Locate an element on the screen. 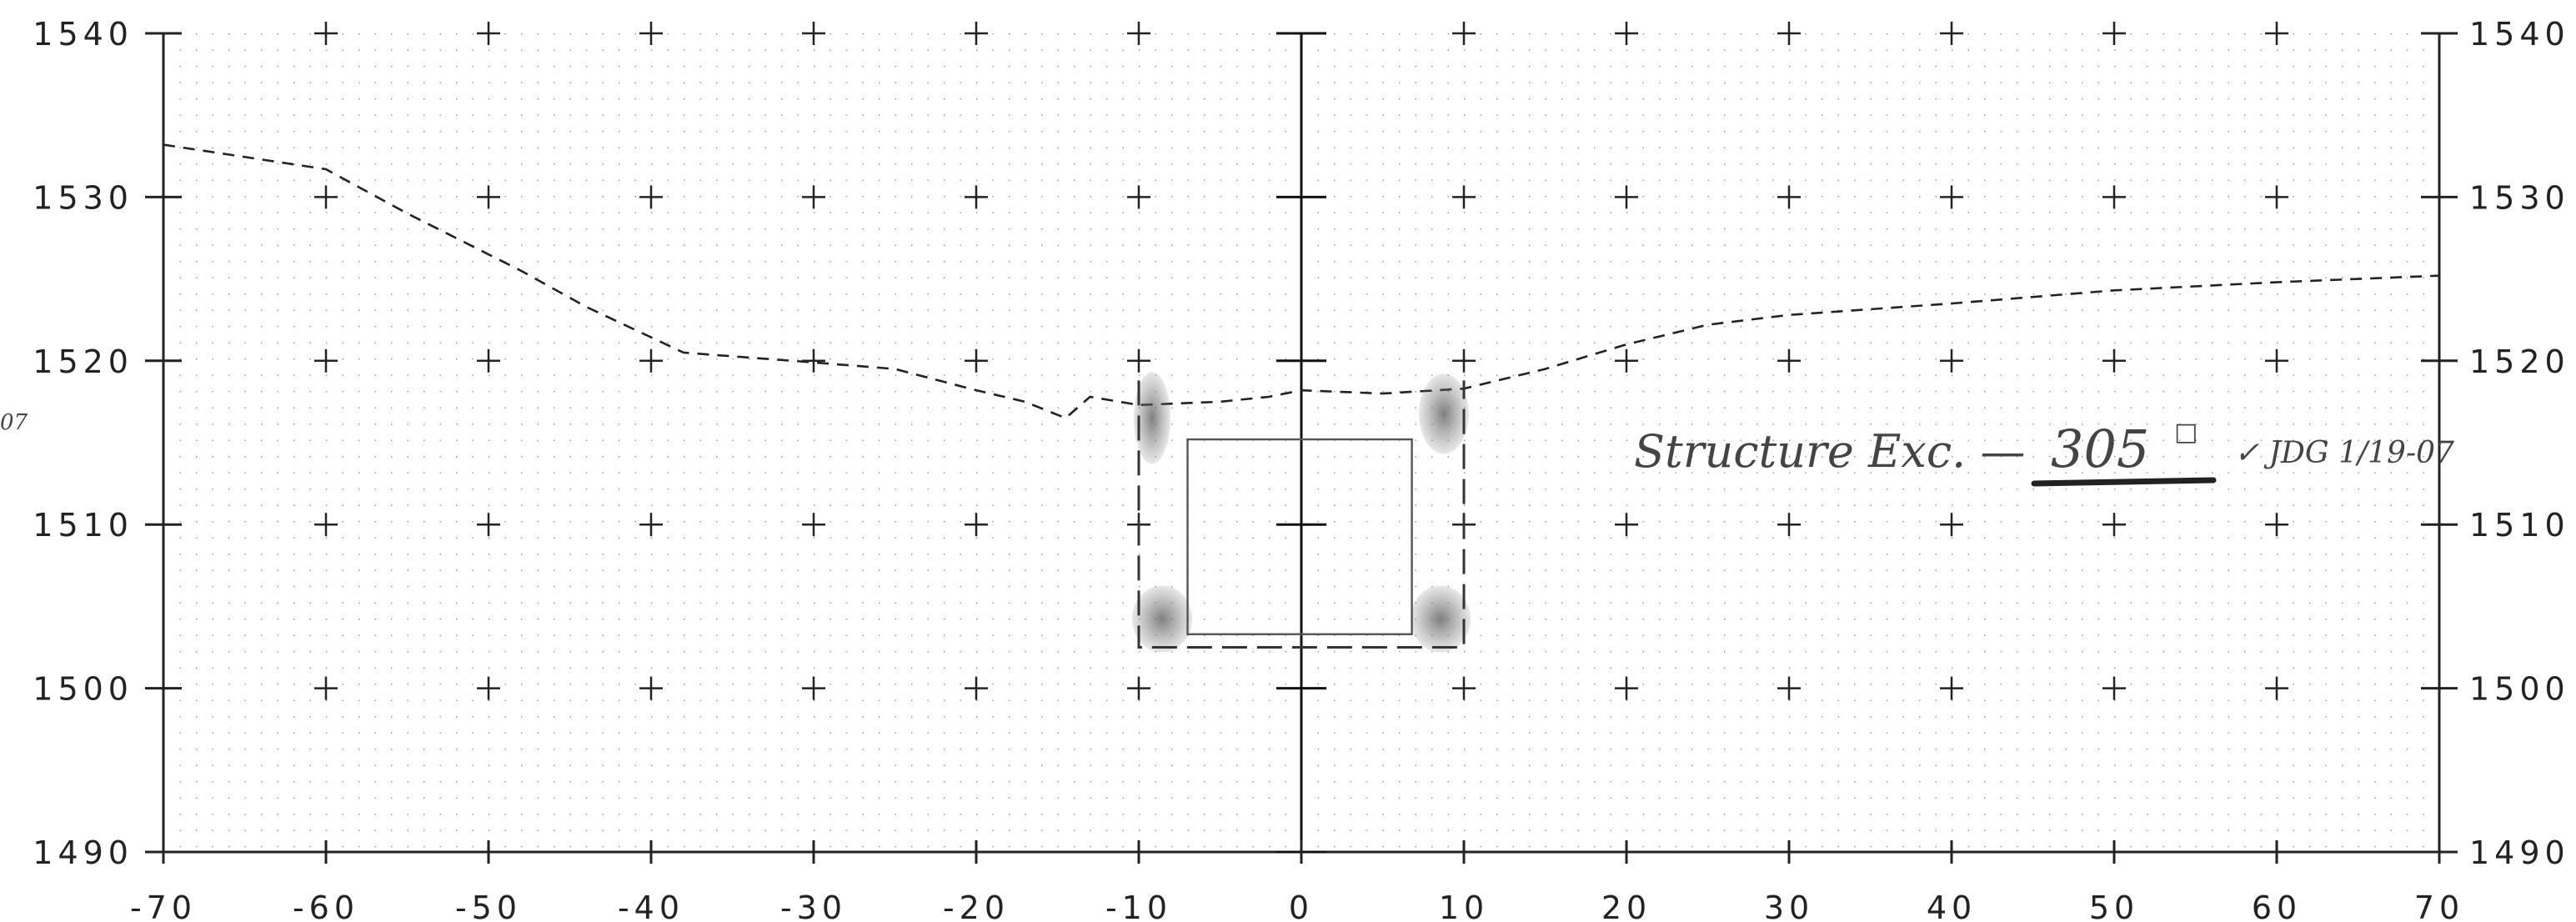  y-axis-tick-labels-right: 1540 1530 1520 1510 1500 1490 is located at coordinates (2519, 443).